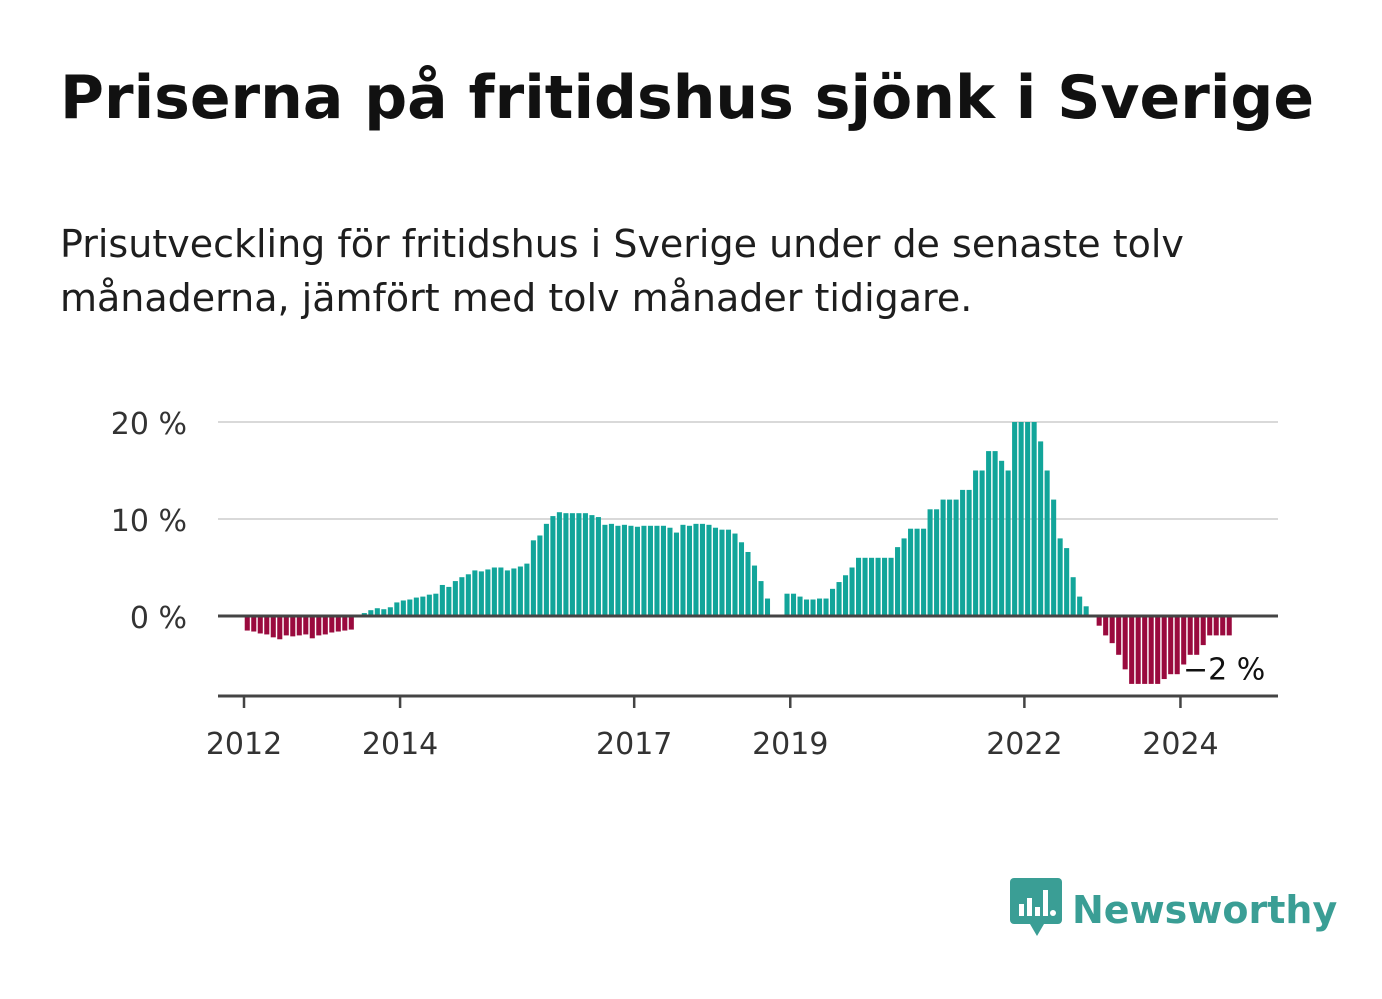  I want to click on brand-name: Newsworthy, so click(1205, 910).